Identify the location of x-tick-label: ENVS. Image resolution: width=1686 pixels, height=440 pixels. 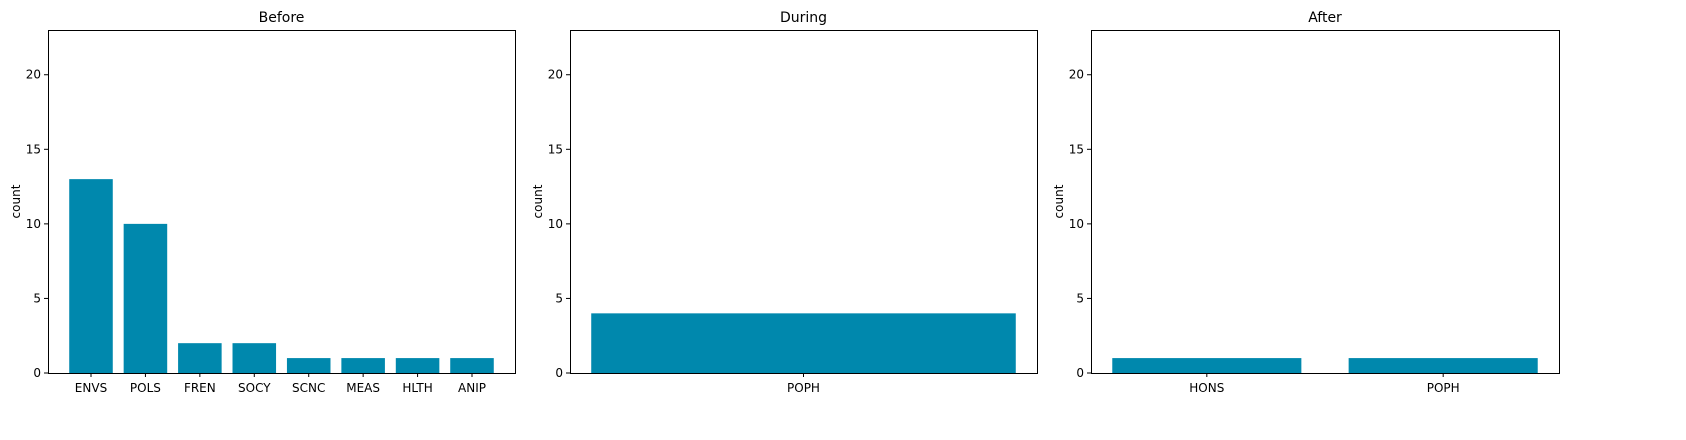
(91, 388).